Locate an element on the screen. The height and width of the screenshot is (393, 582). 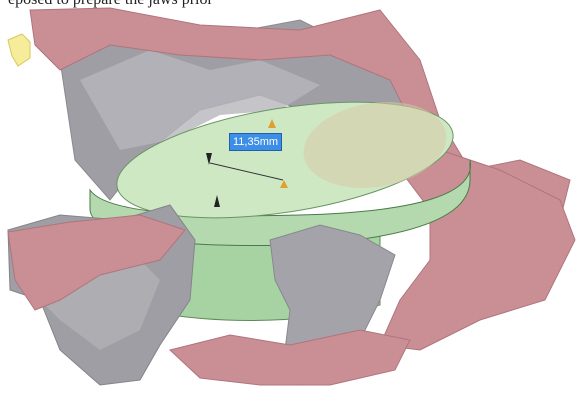
measurement-arrow-down is located at coordinates (217, 201).